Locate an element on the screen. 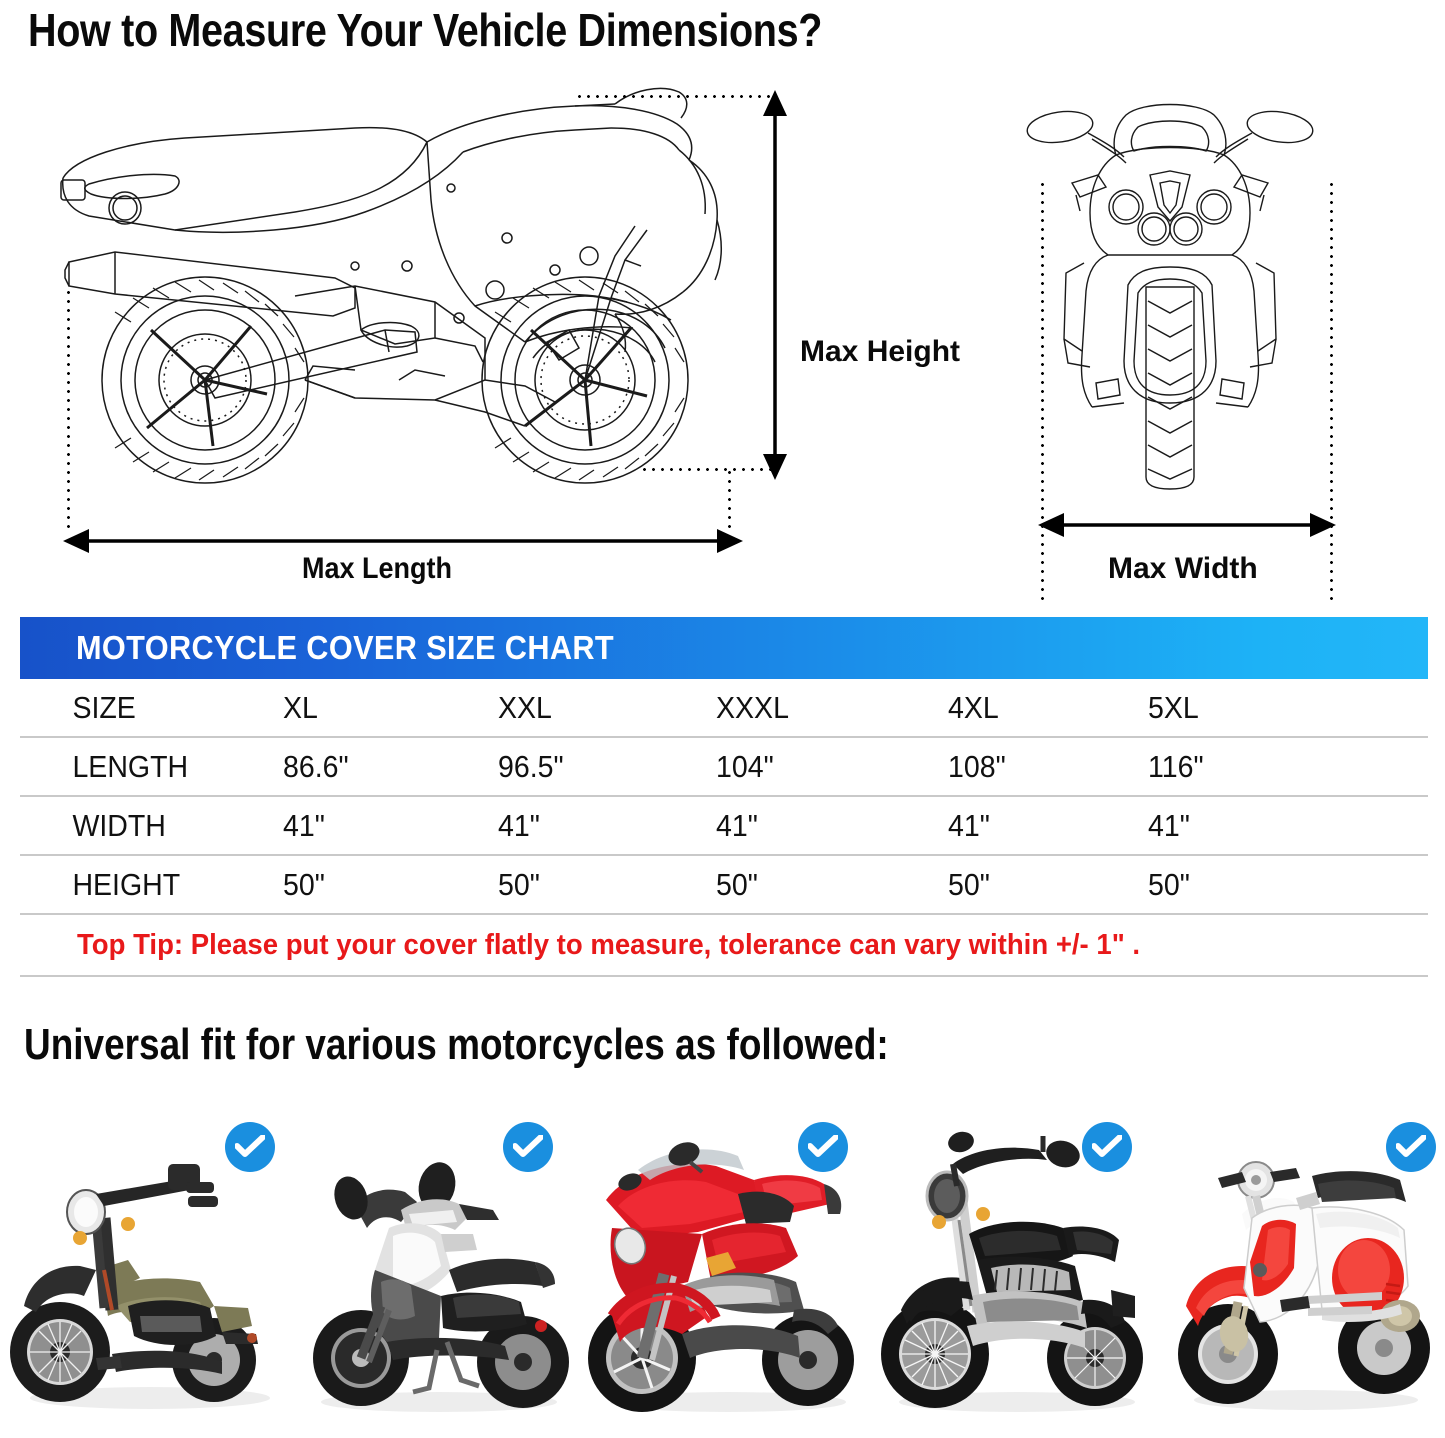 The width and height of the screenshot is (1445, 1438). cell-size-5xl: 5XL is located at coordinates (1173, 707).